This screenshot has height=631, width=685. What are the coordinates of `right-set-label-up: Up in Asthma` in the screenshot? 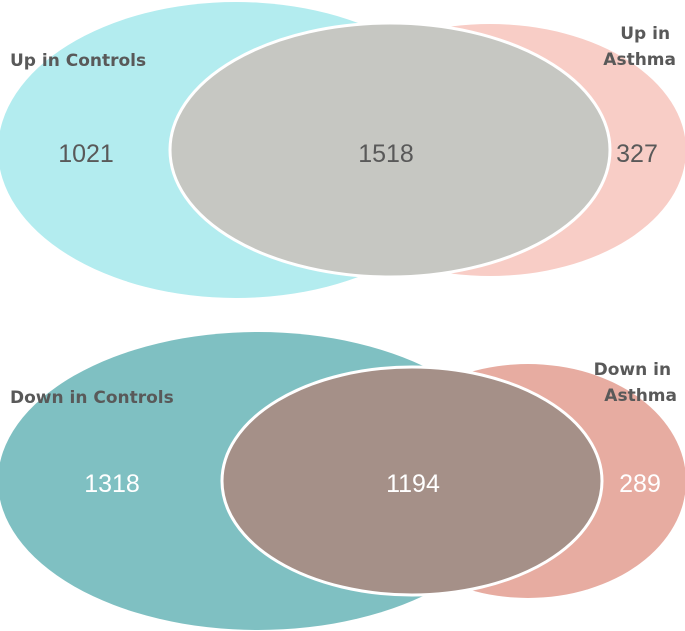 It's located at (639, 47).